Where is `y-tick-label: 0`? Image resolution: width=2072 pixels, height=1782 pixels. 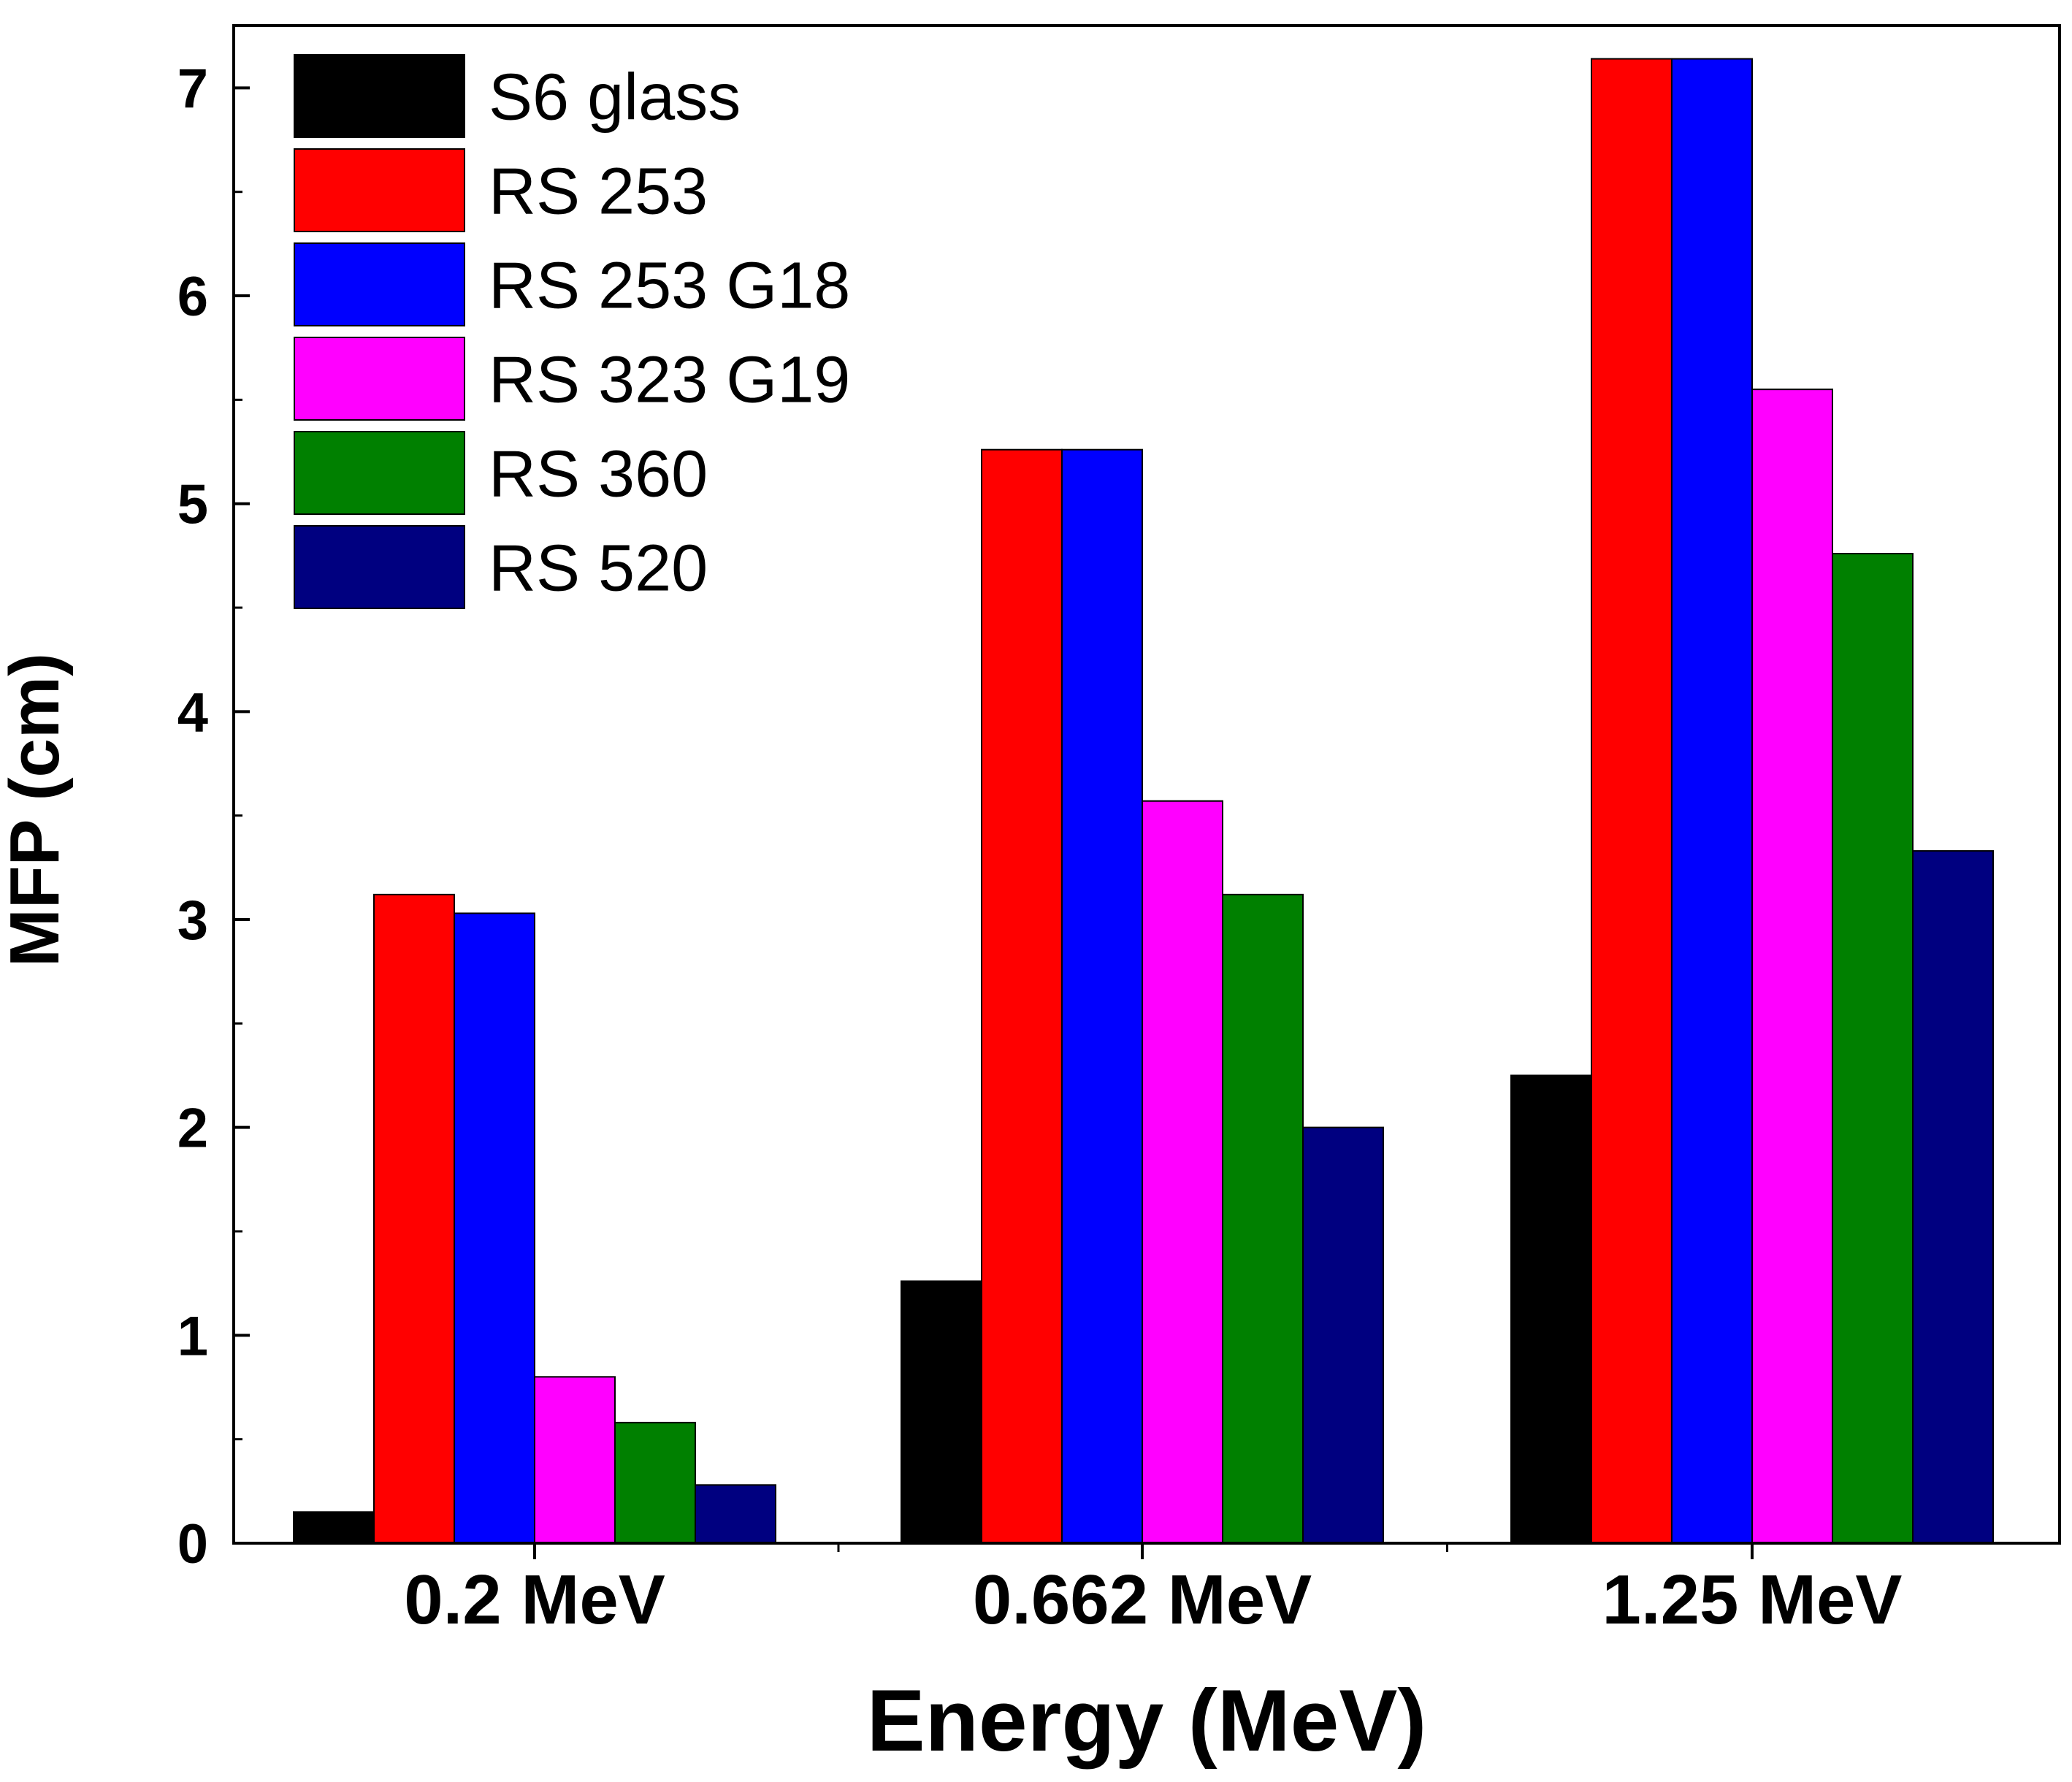
y-tick-label: 0 is located at coordinates (192, 1544).